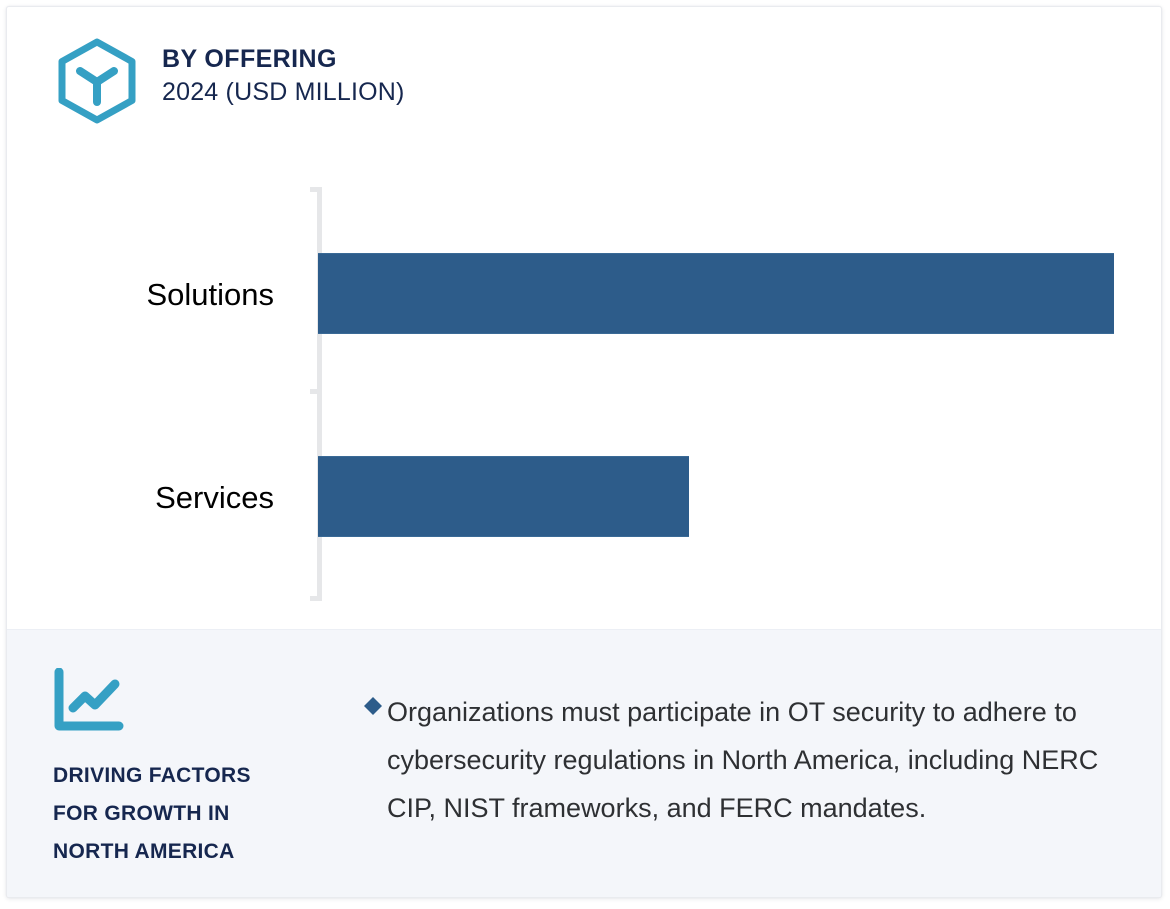  What do you see at coordinates (249, 59) in the screenshot?
I see `page-title: BY OFFERING` at bounding box center [249, 59].